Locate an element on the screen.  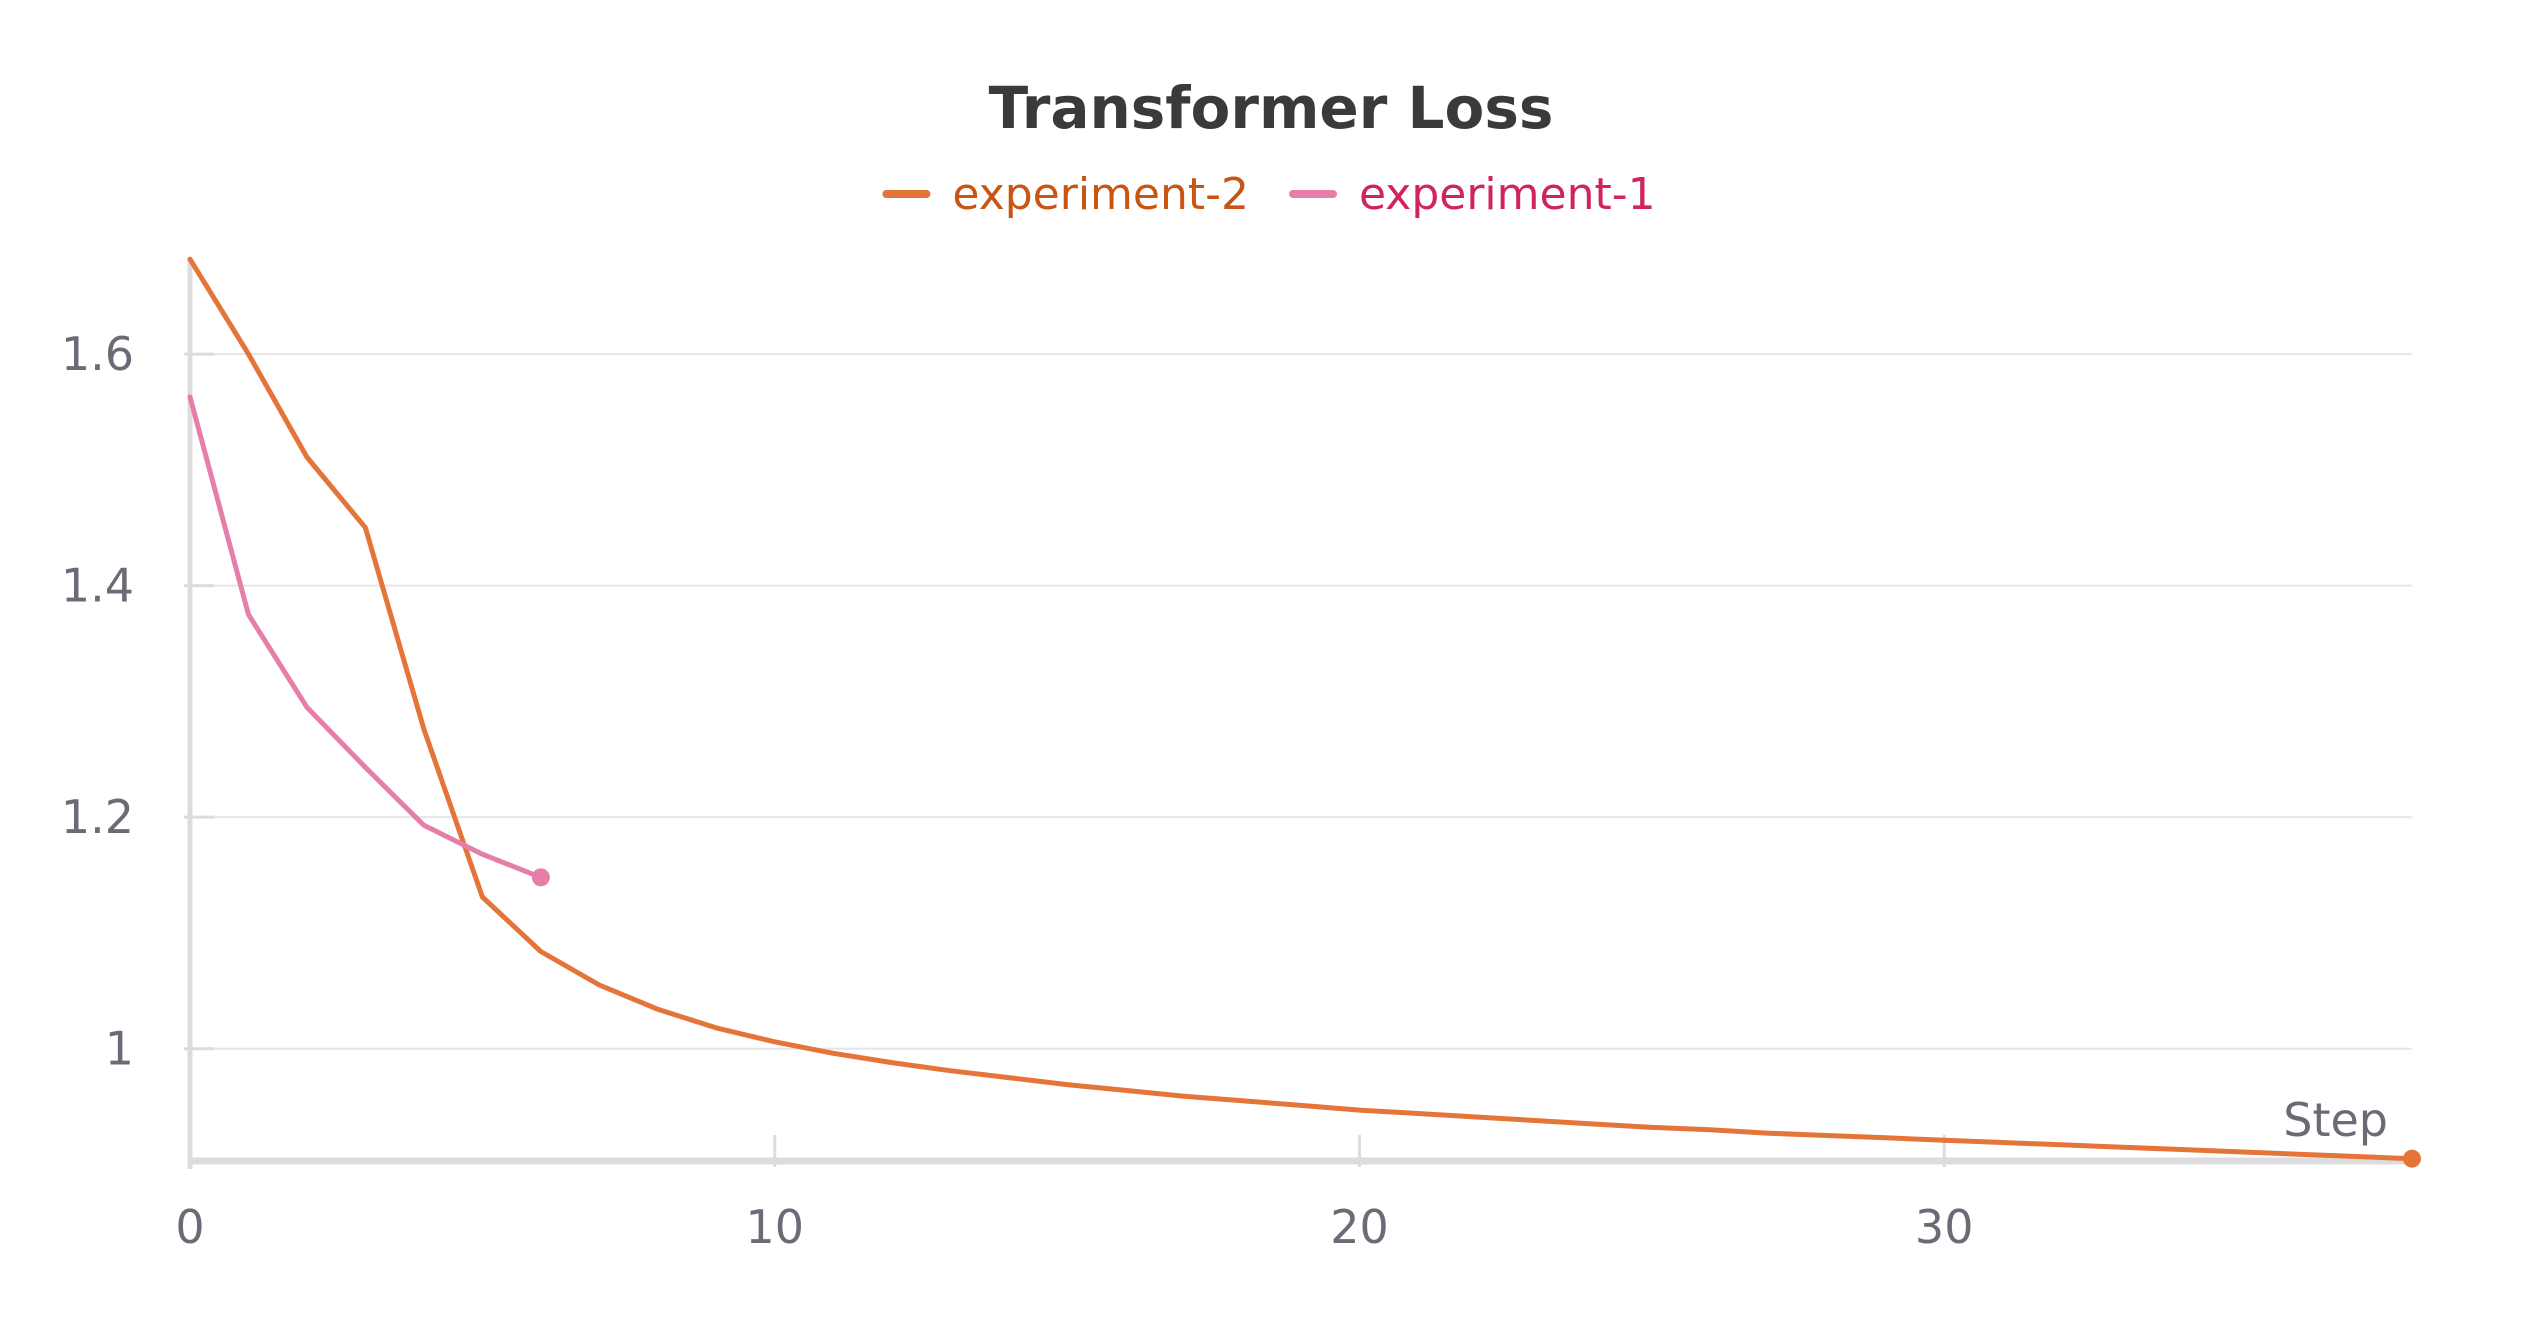
legend-item: experiment-1 is located at coordinates (1472, 194).